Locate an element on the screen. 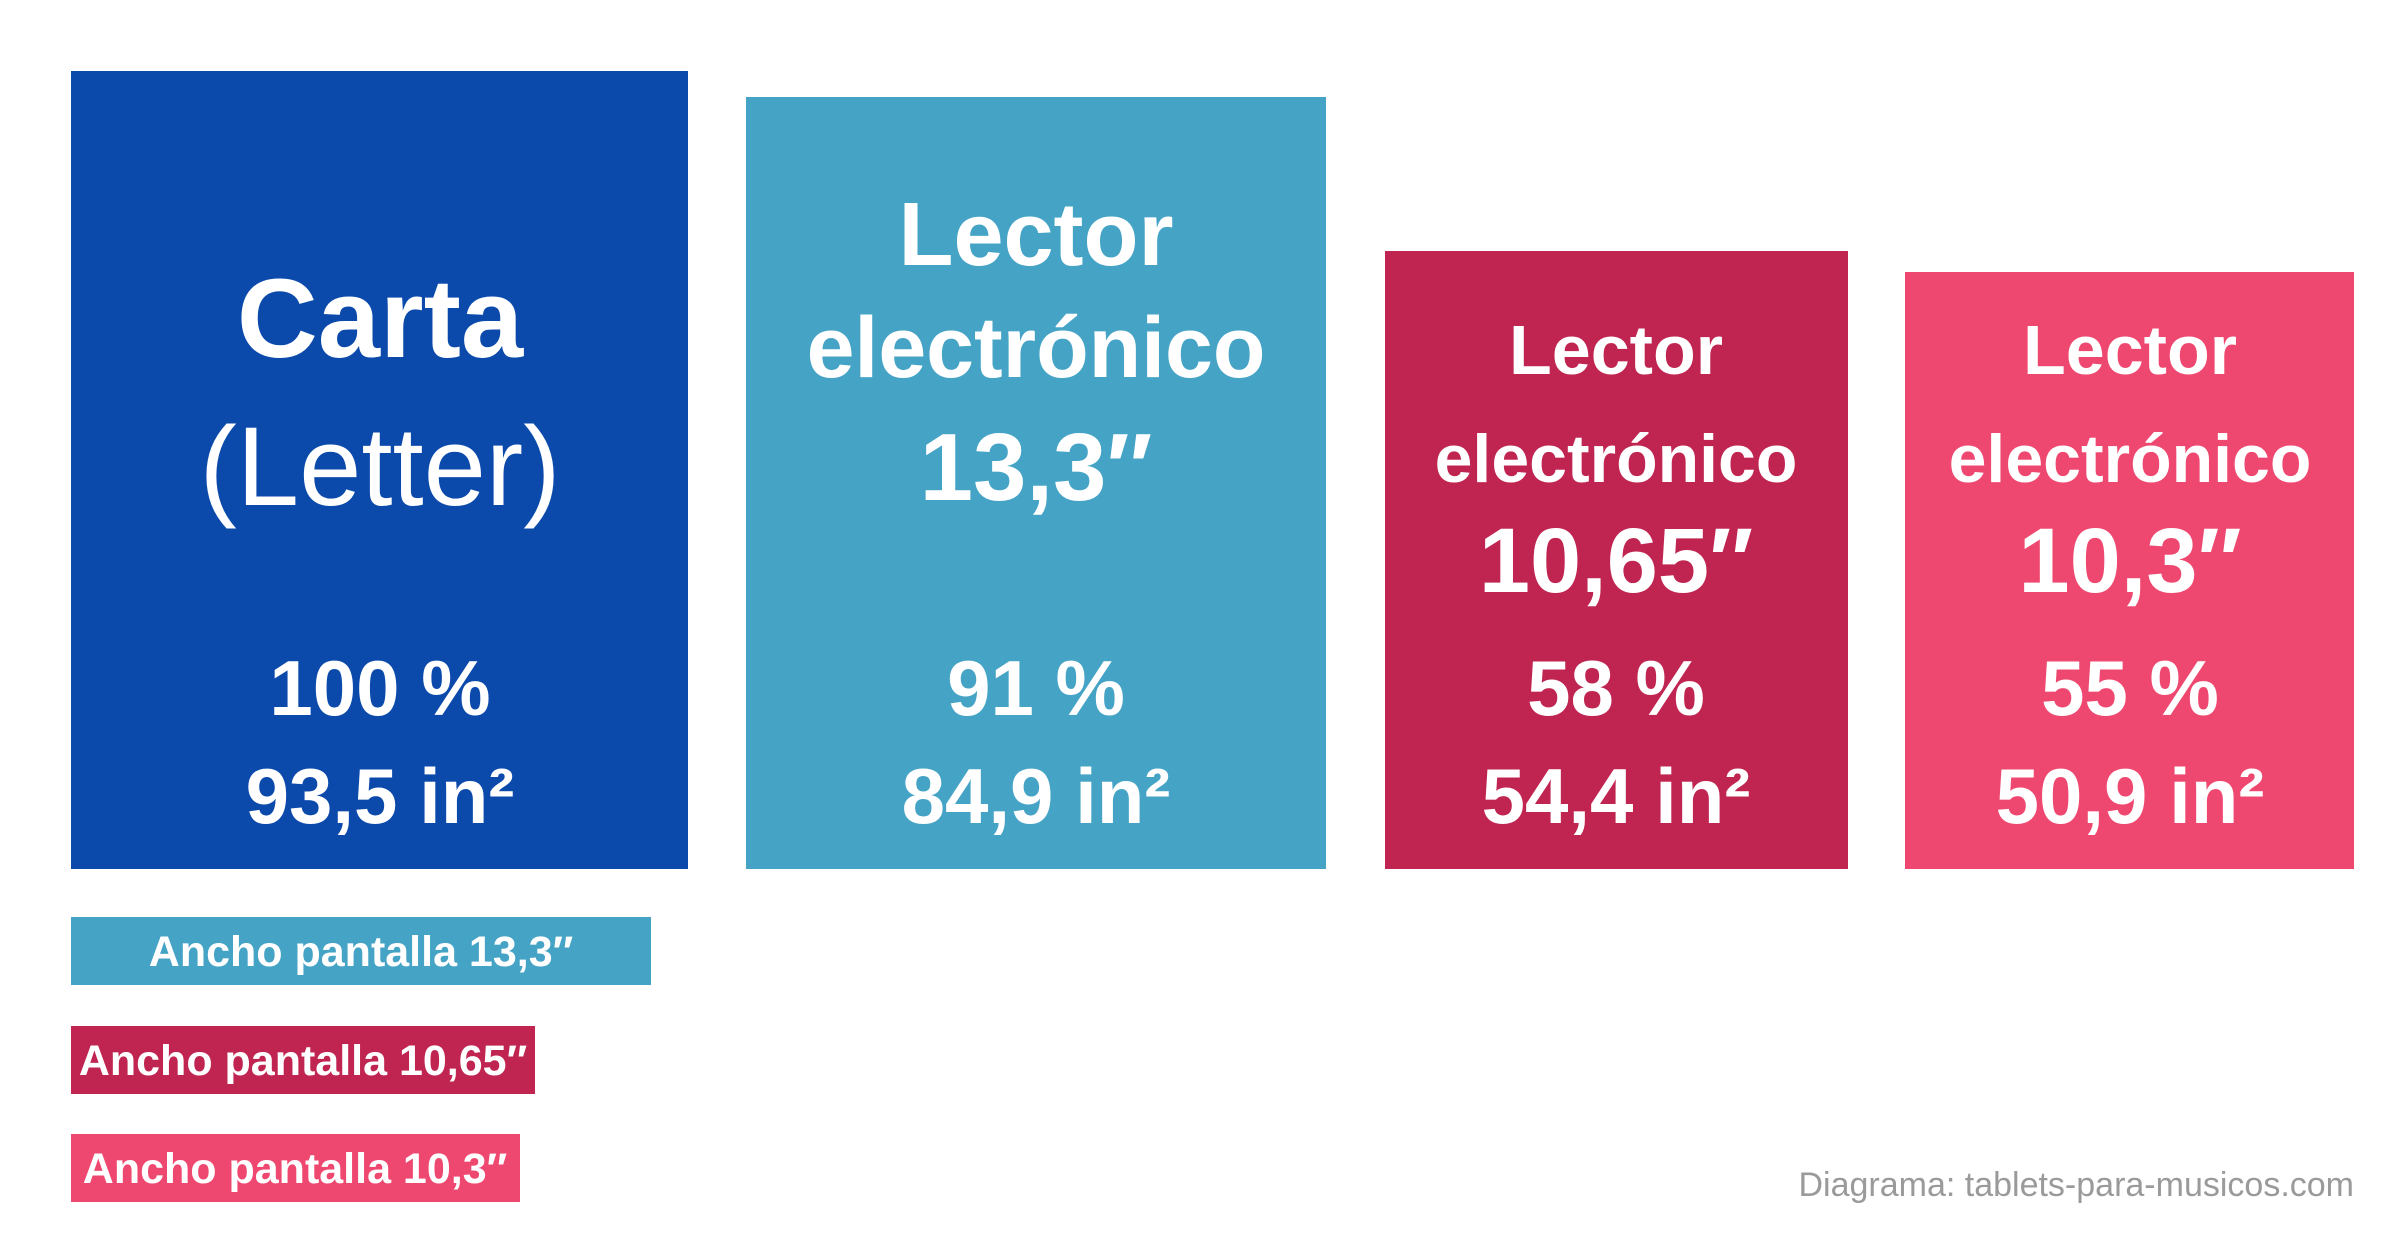 Image resolution: width=2400 pixels, height=1240 pixels. block-percent: 91 % is located at coordinates (1036, 688).